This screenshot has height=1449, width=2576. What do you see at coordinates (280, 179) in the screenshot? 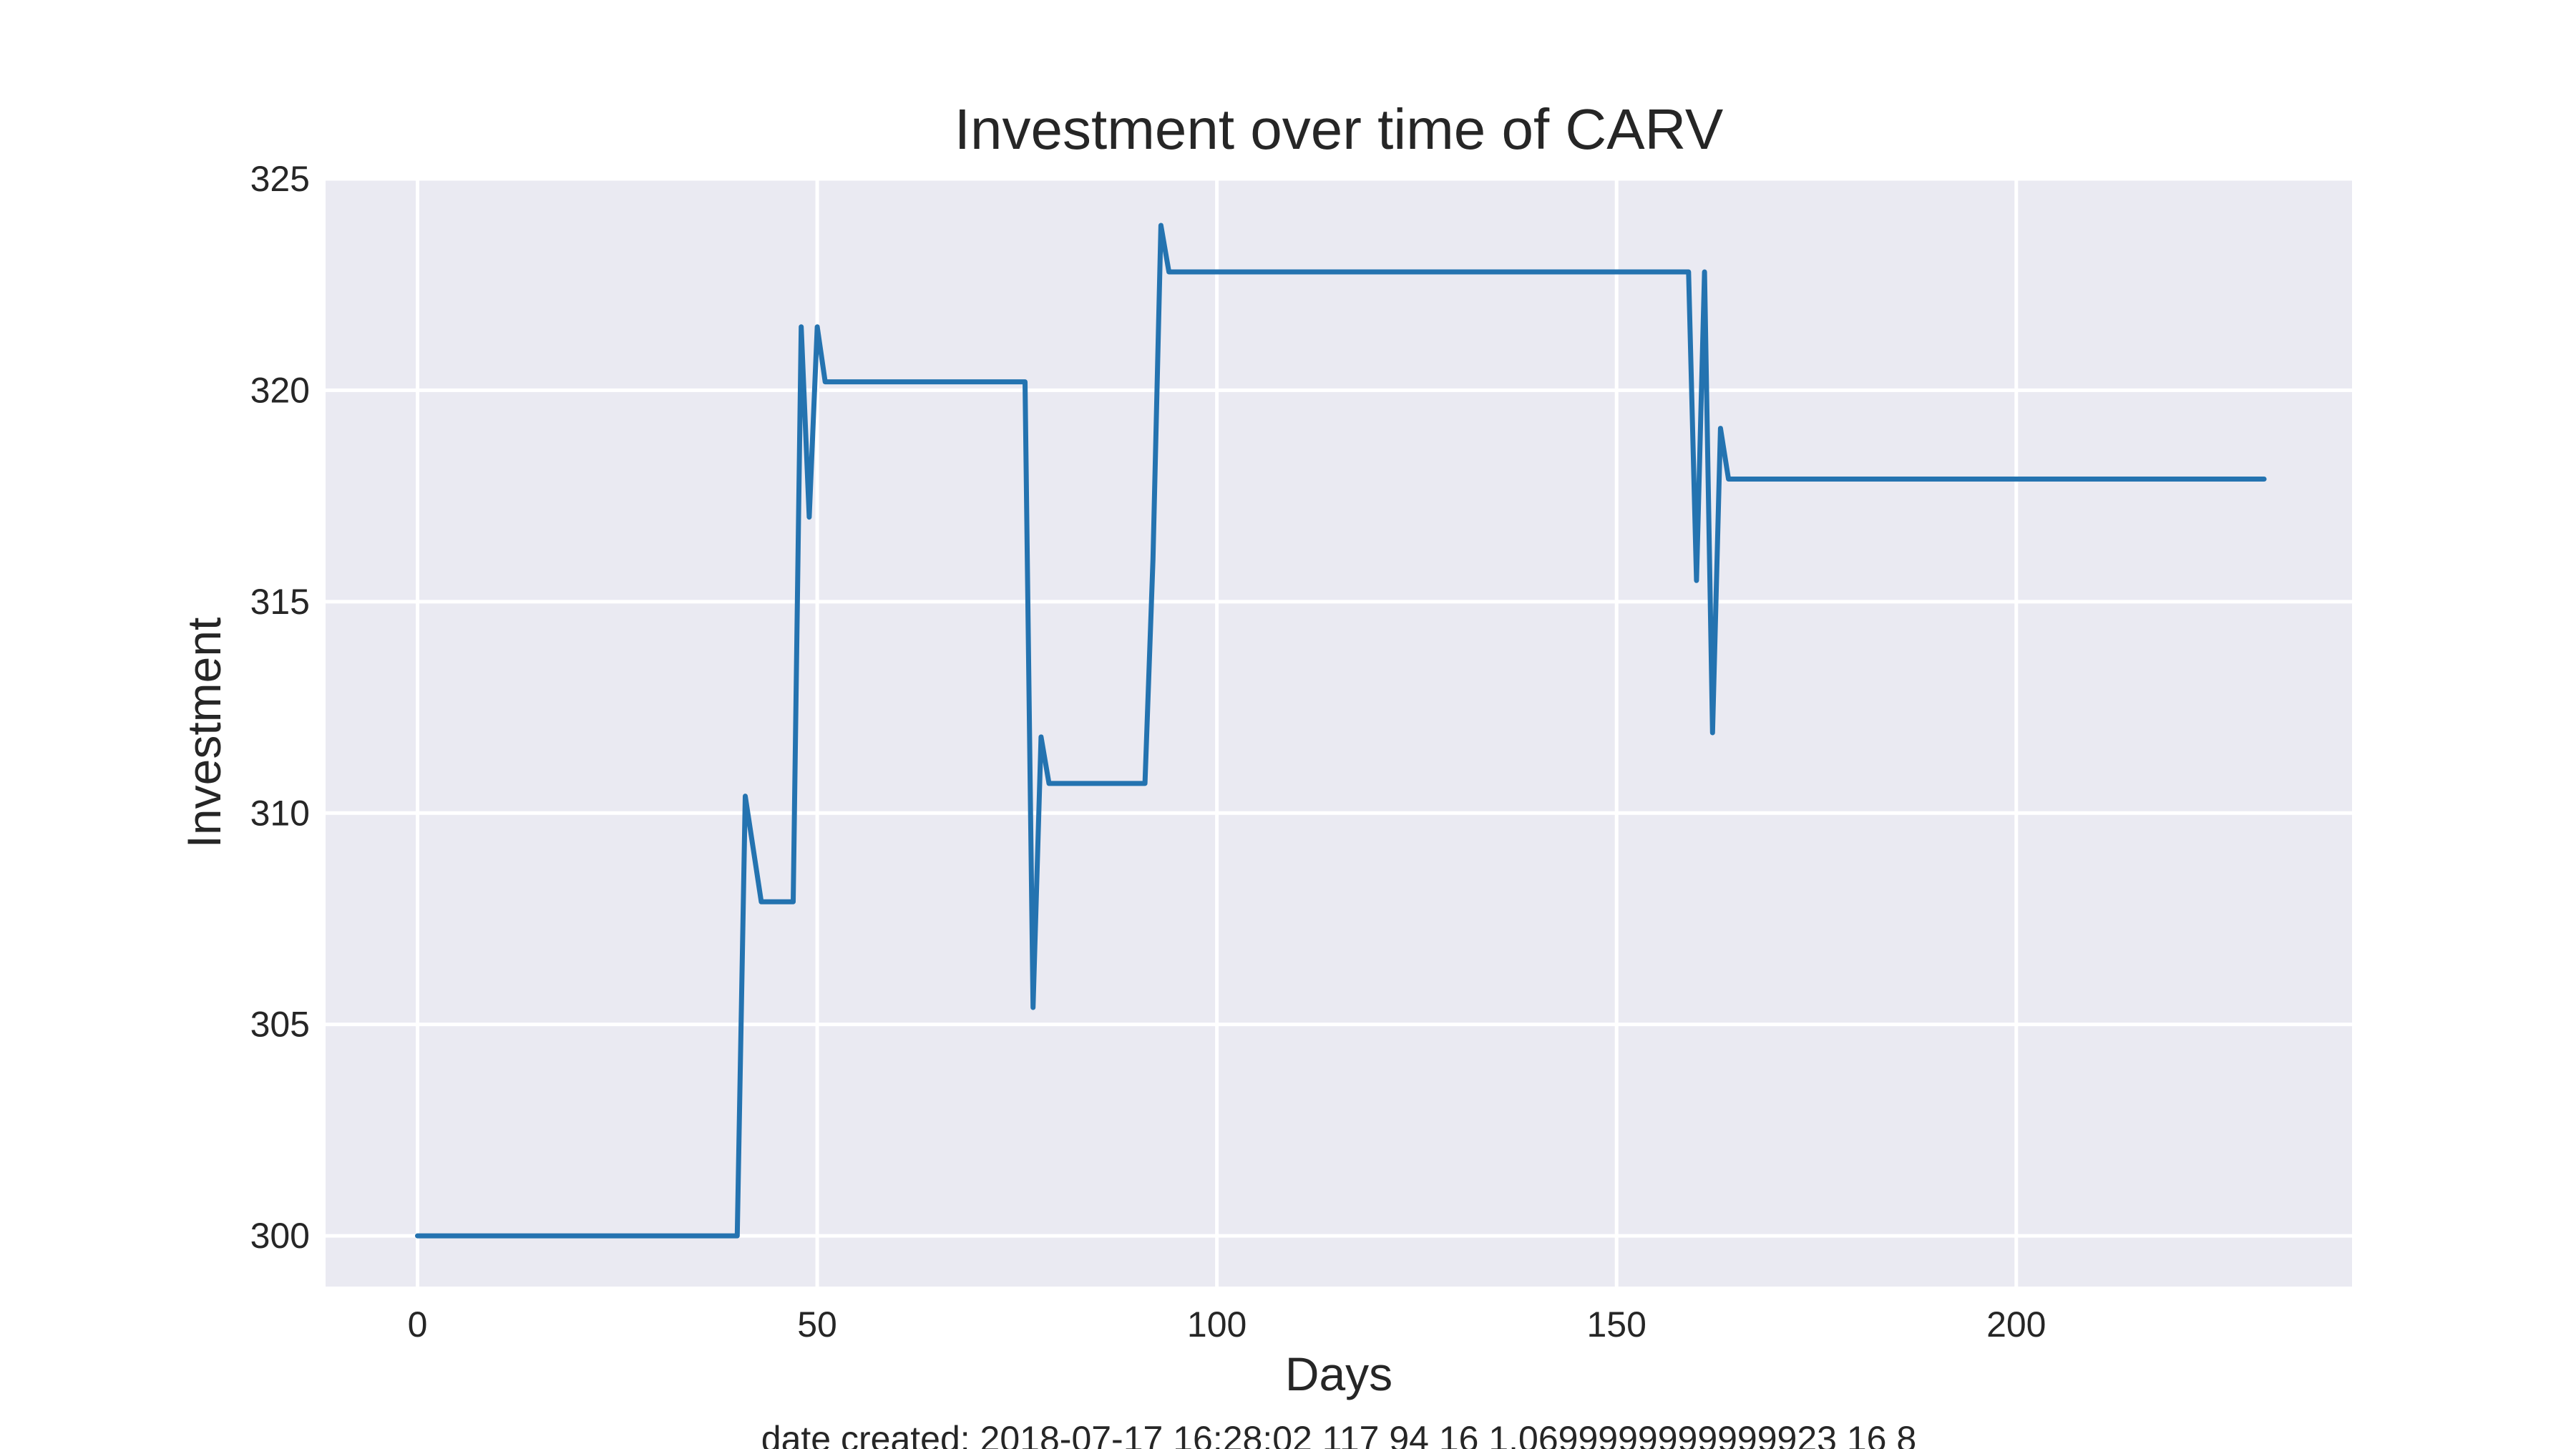
I see `y-tick-label: 325` at bounding box center [280, 179].